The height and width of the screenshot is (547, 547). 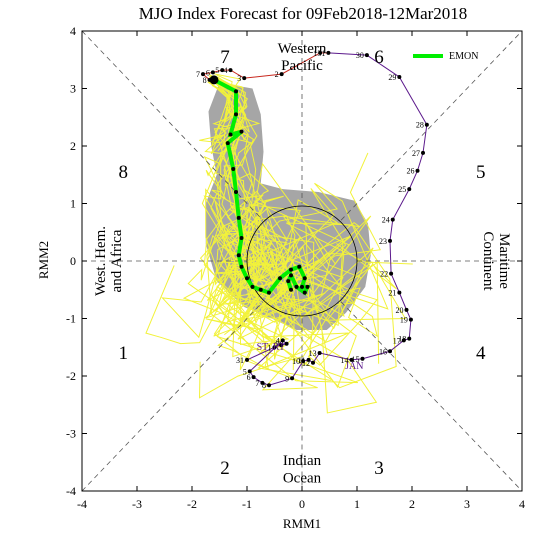 I want to click on observed-point-label: 16, so click(x=383, y=351).